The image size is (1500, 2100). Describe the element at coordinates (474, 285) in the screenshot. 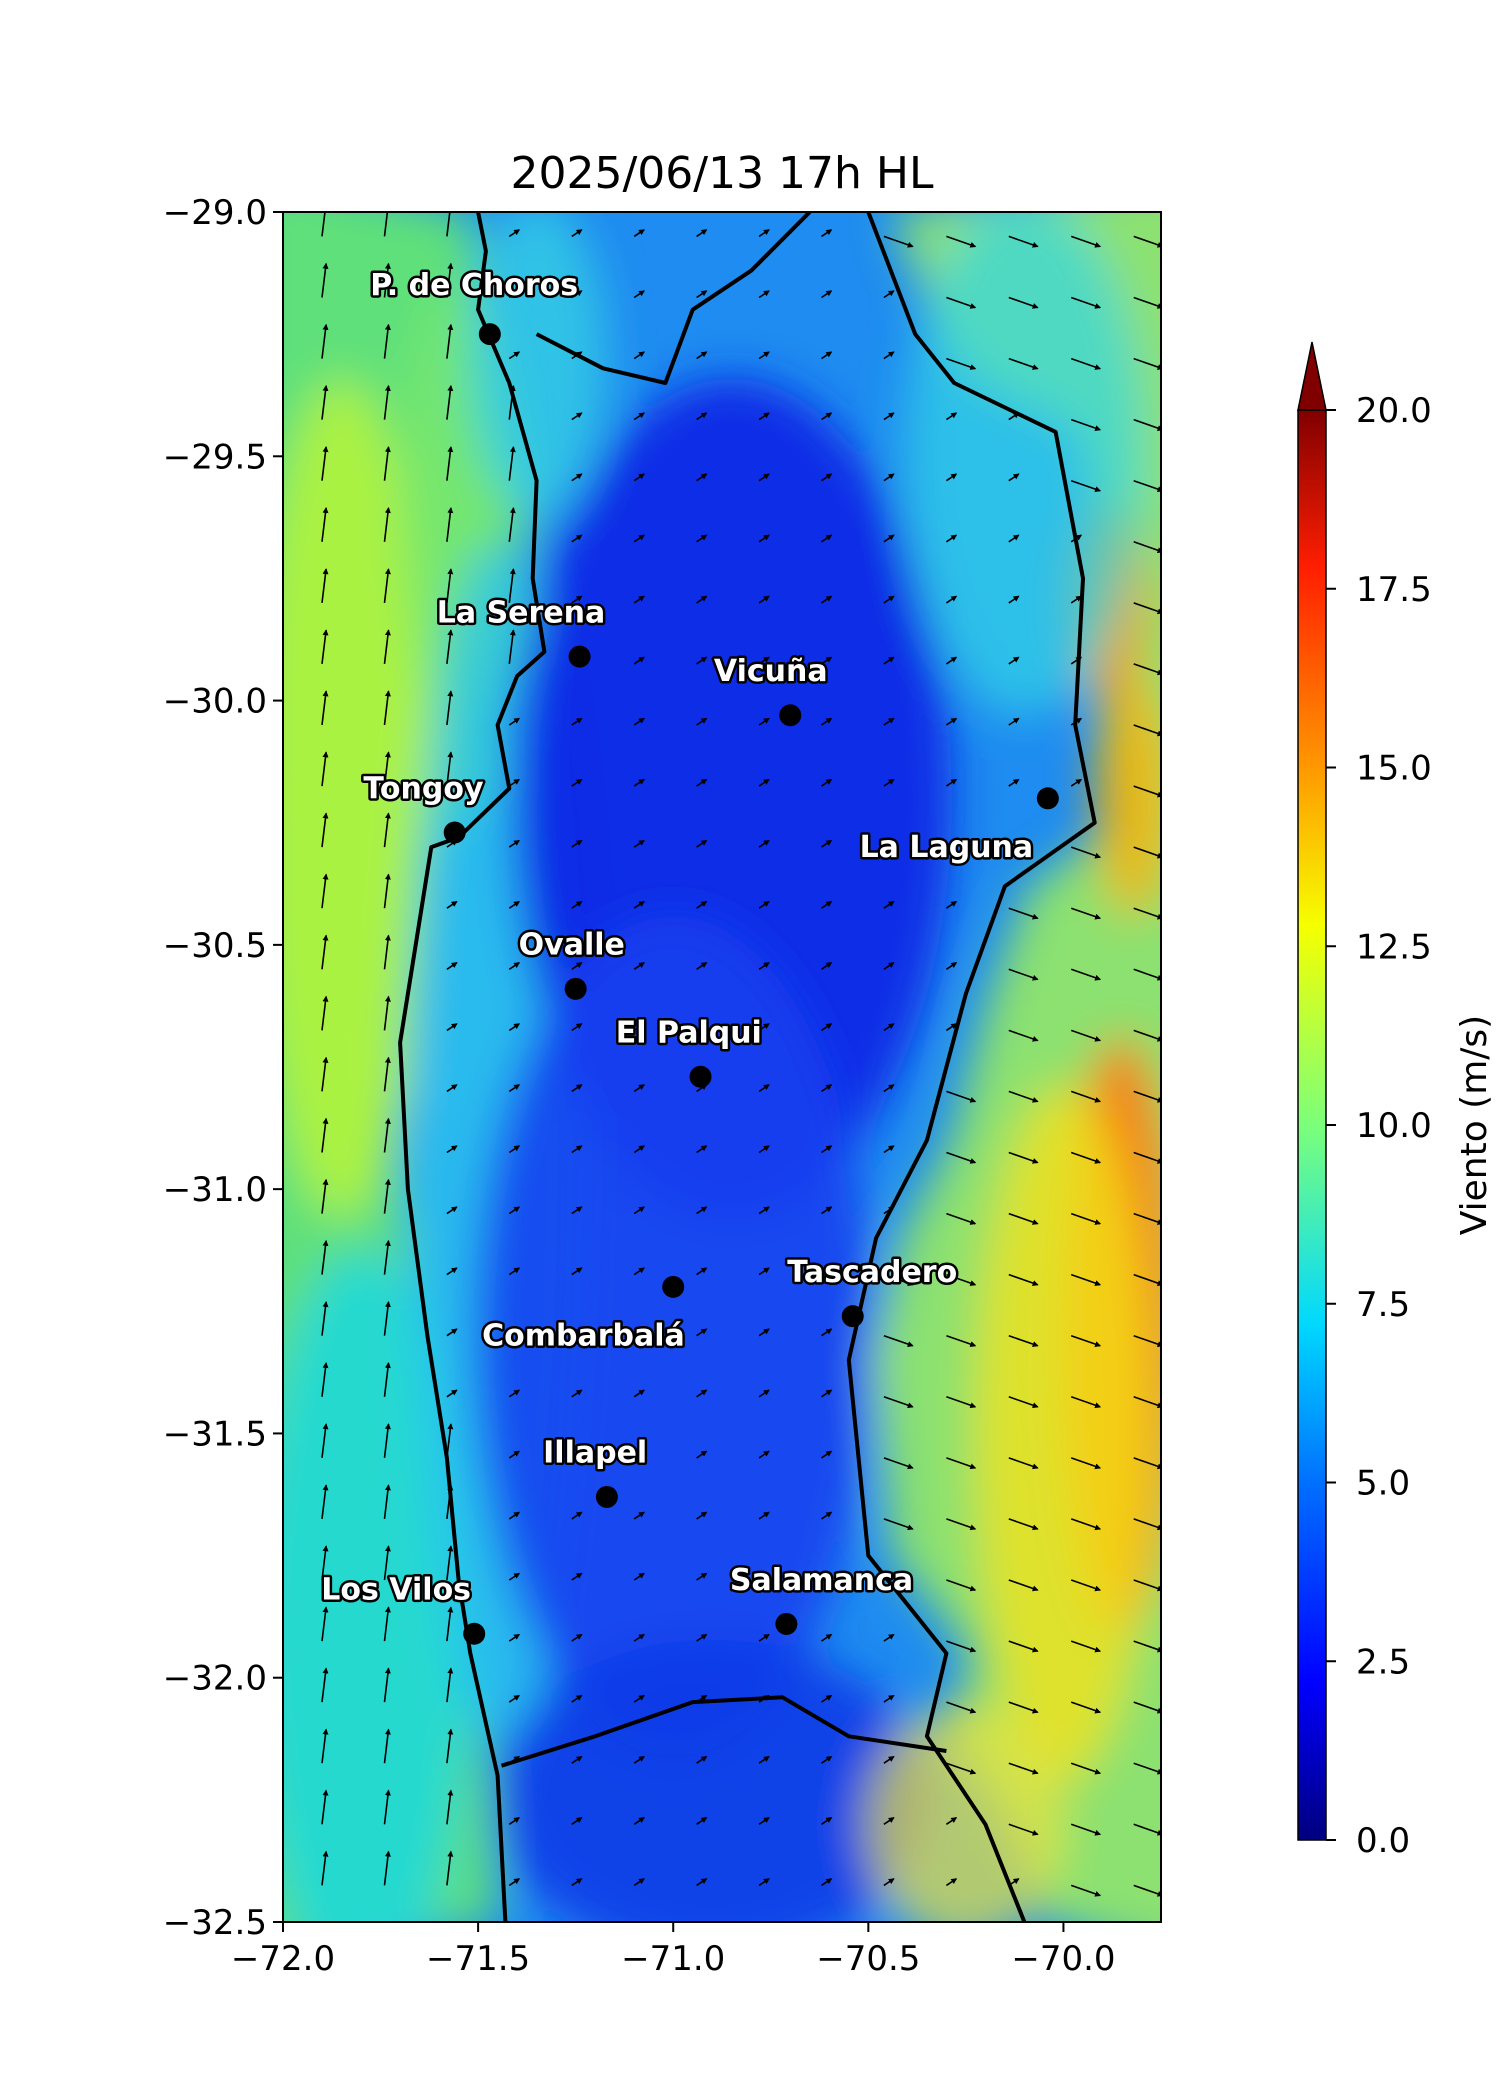

I see `city-label: P. de Choros` at that location.